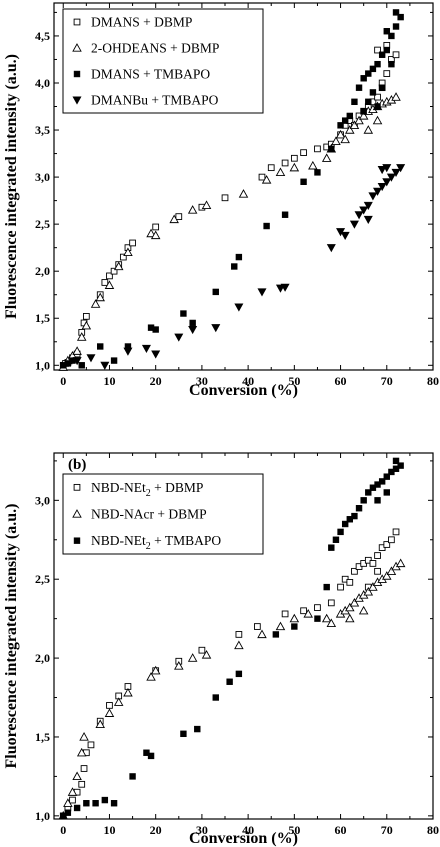 The width and height of the screenshot is (440, 847). Describe the element at coordinates (145, 100) in the screenshot. I see `legend-item: DMANBu + TMBAPO` at that location.